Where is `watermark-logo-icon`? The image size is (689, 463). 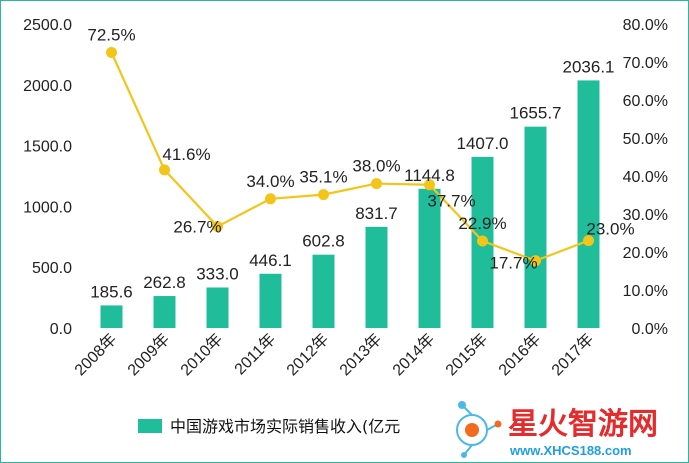 watermark-logo-icon is located at coordinates (479, 429).